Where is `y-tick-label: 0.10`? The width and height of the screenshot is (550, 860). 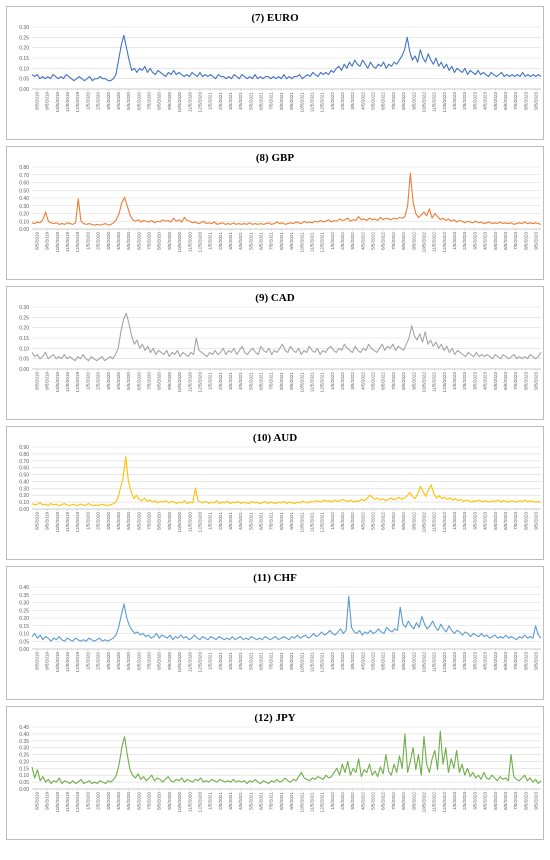
y-tick-label: 0.10 is located at coordinates (24, 349).